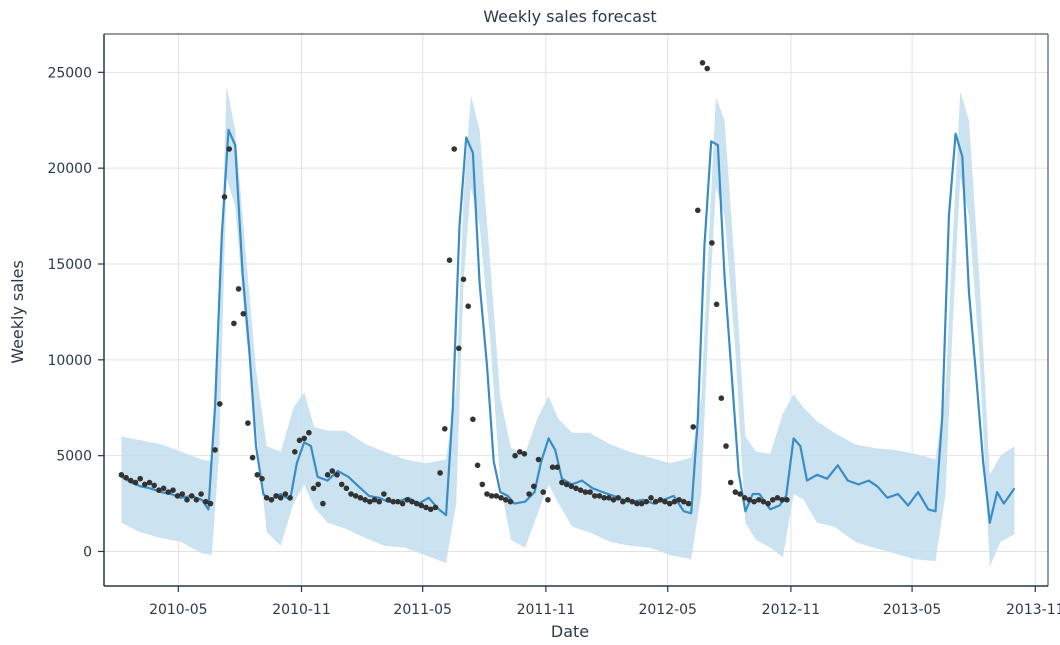 This screenshot has height=645, width=1060. I want to click on y-tick-label: 25000, so click(69, 73).